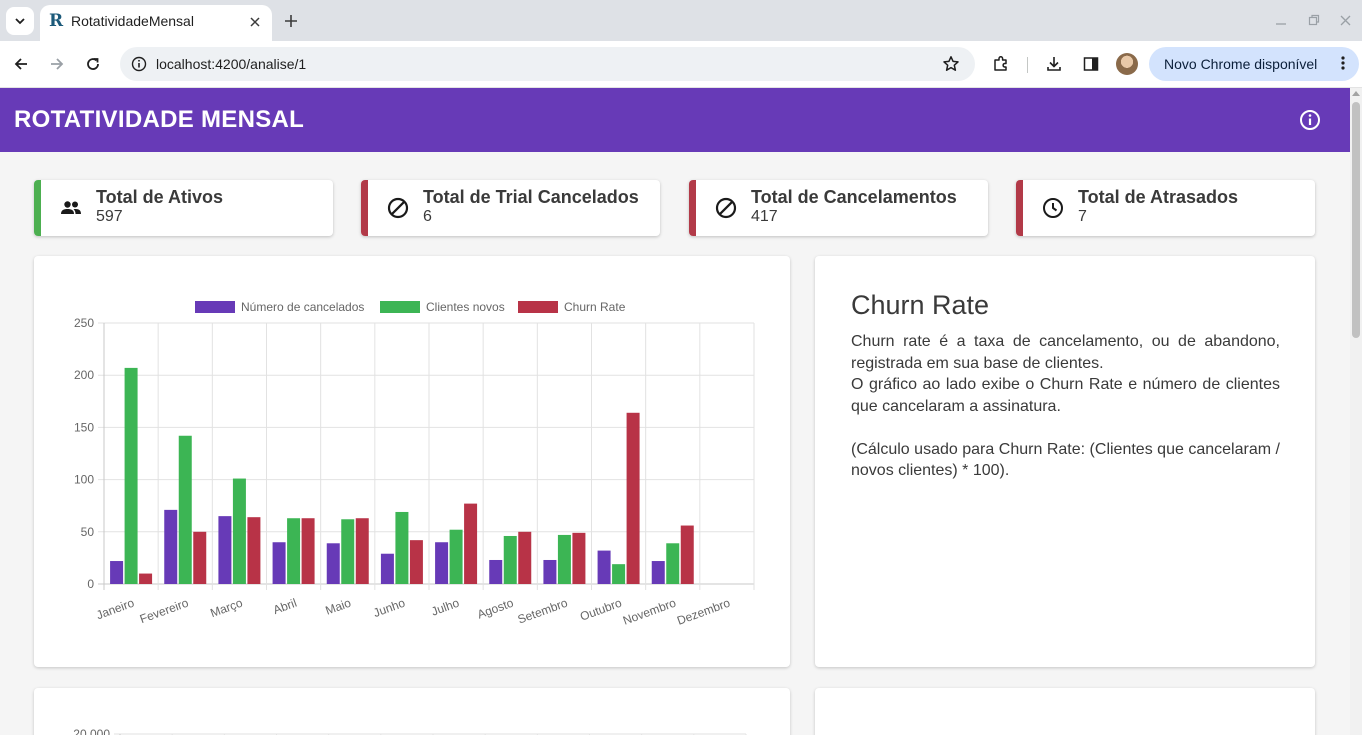  I want to click on stat-card-trial-cancelados: Total de Trial Cancelados 6, so click(510, 208).